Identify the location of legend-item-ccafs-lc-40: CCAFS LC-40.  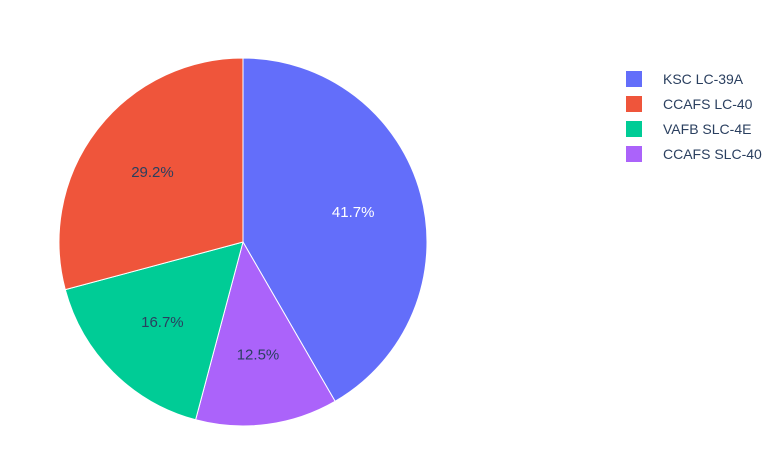
(694, 103).